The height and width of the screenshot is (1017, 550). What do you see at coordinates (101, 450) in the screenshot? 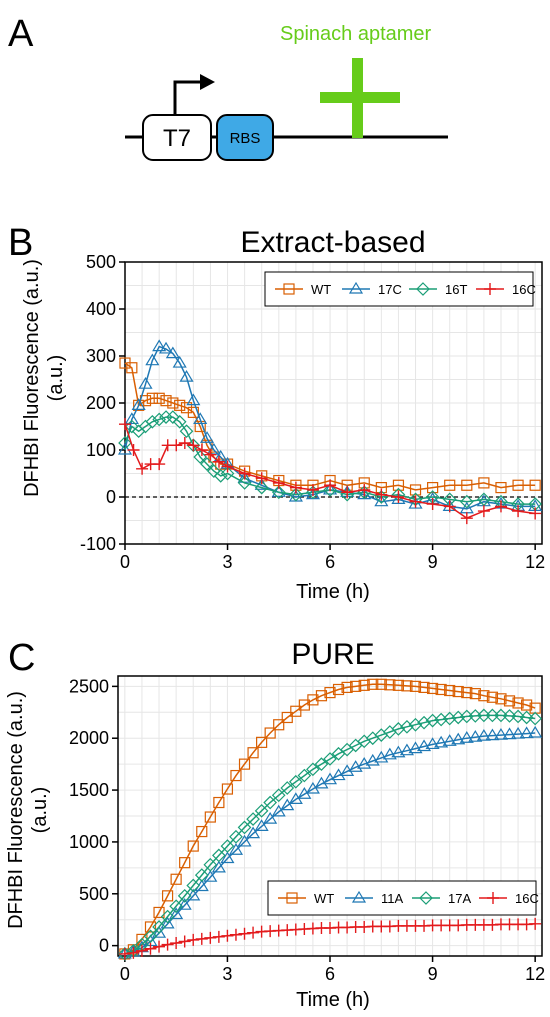
I see `y-tick-label: 100` at bounding box center [101, 450].